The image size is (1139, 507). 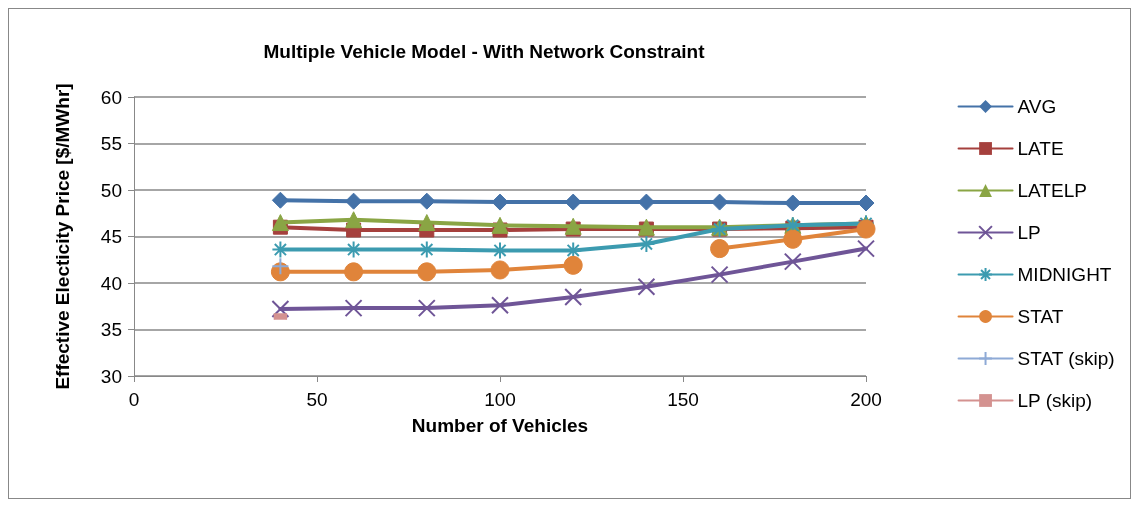 What do you see at coordinates (1037, 106) in the screenshot?
I see `legend-label: AVG` at bounding box center [1037, 106].